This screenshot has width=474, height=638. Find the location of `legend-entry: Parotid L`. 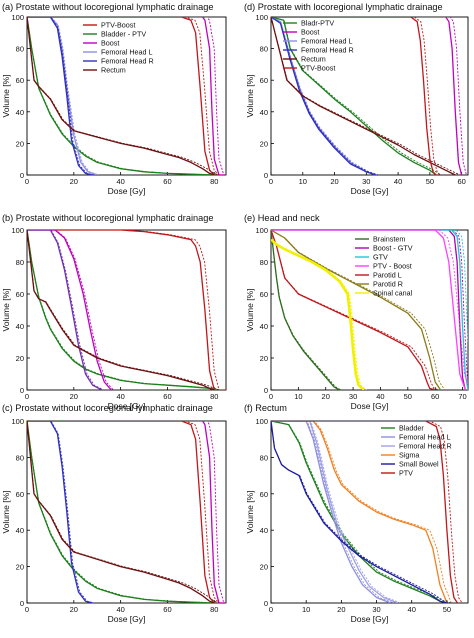

legend-entry: Parotid L is located at coordinates (387, 275).